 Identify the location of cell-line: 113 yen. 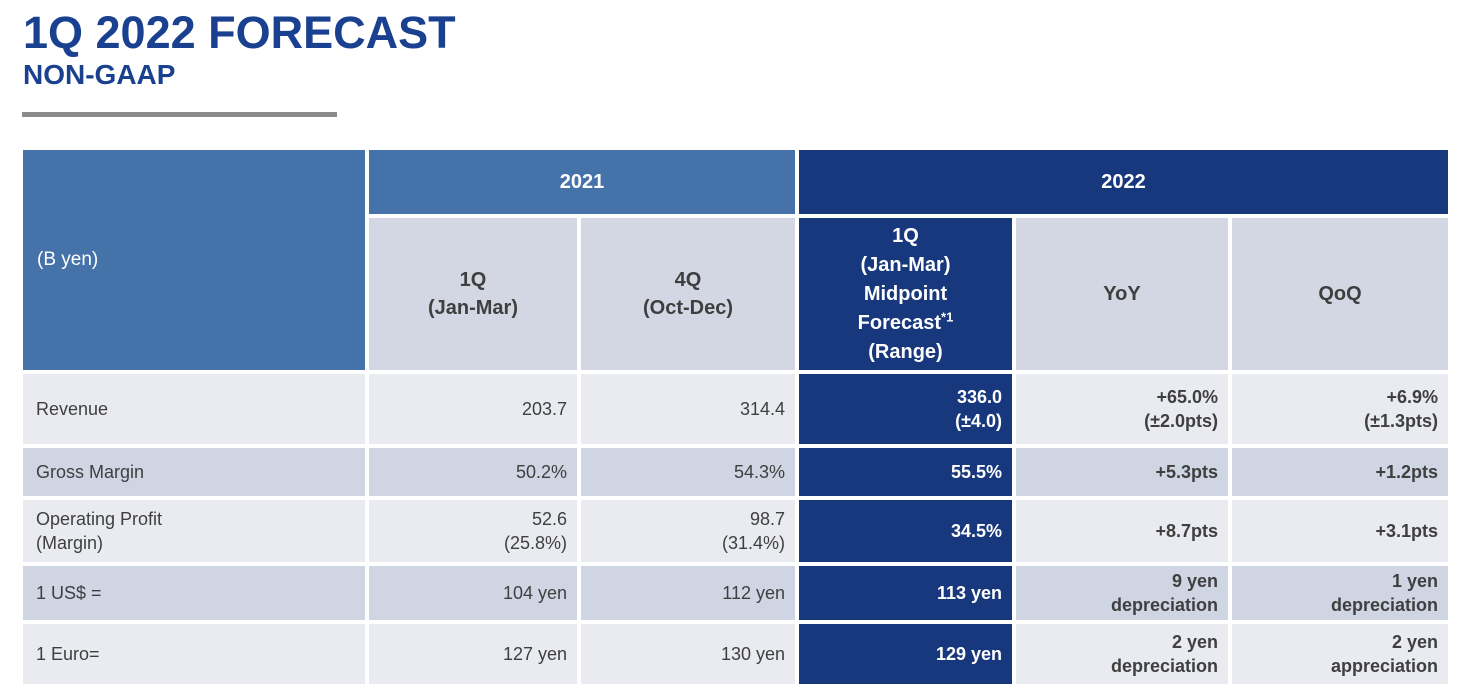
(969, 592).